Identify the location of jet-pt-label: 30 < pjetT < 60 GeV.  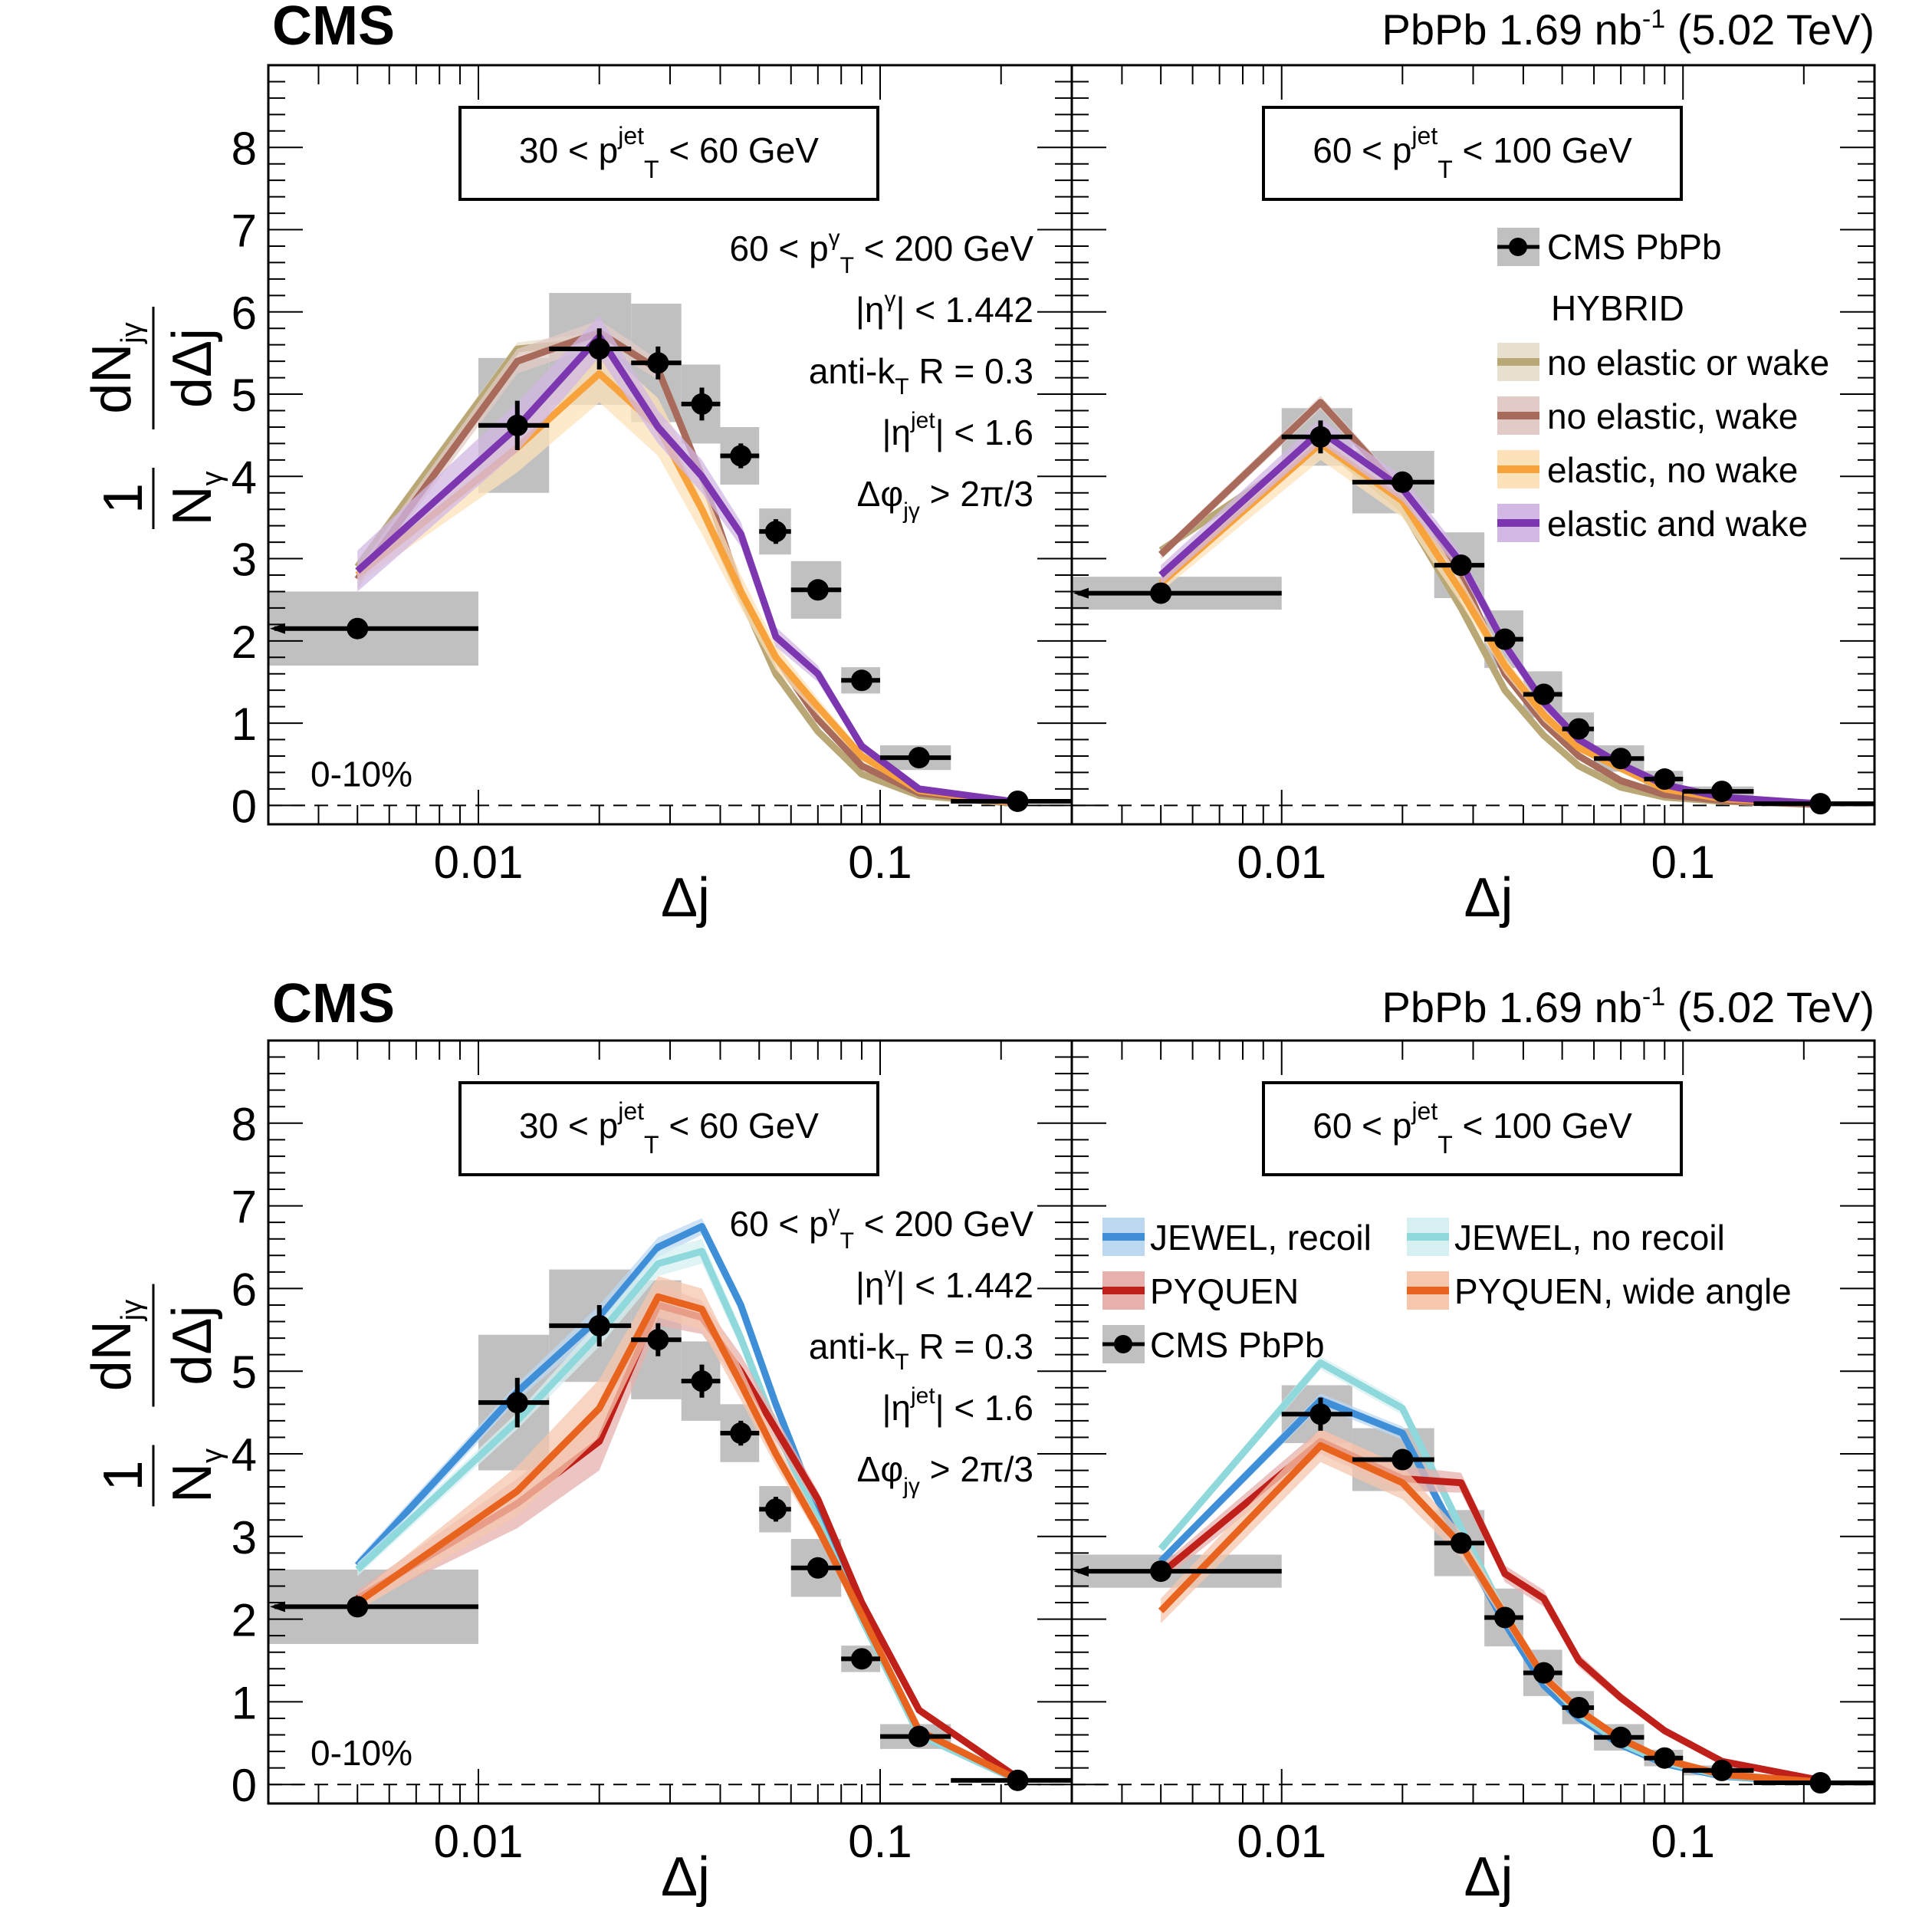
(669, 152).